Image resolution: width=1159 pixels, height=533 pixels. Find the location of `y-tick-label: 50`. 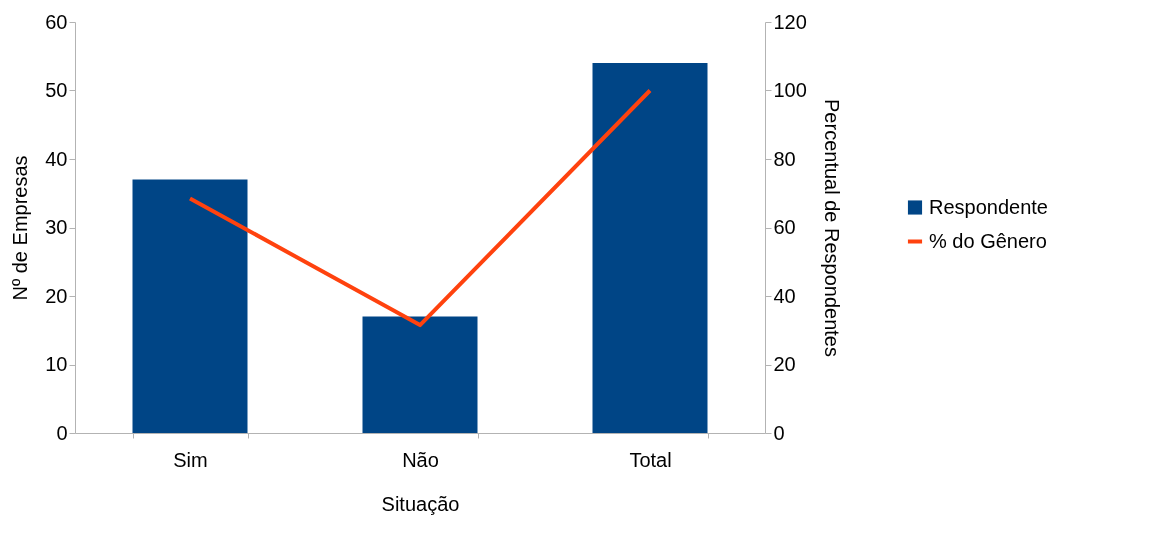

y-tick-label: 50 is located at coordinates (56, 90).